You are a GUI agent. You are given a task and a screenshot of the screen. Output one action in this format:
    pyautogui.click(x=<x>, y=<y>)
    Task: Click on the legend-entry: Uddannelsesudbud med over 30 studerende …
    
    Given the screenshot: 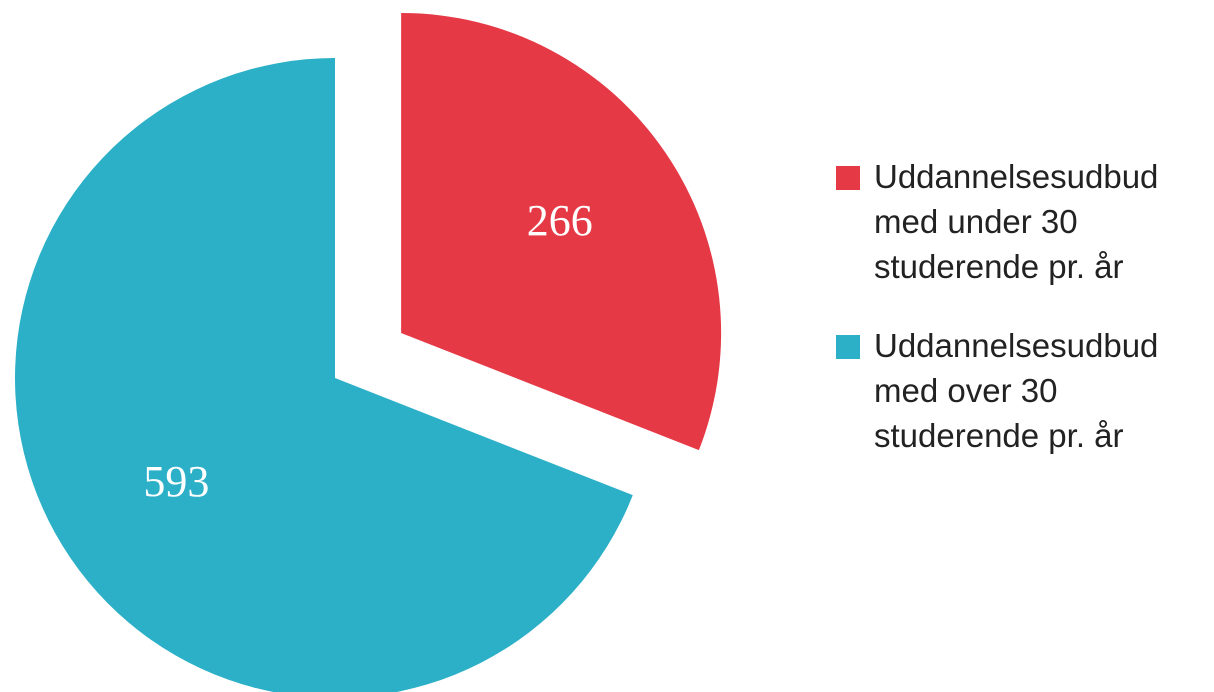 What is the action you would take?
    pyautogui.click(x=1005, y=390)
    